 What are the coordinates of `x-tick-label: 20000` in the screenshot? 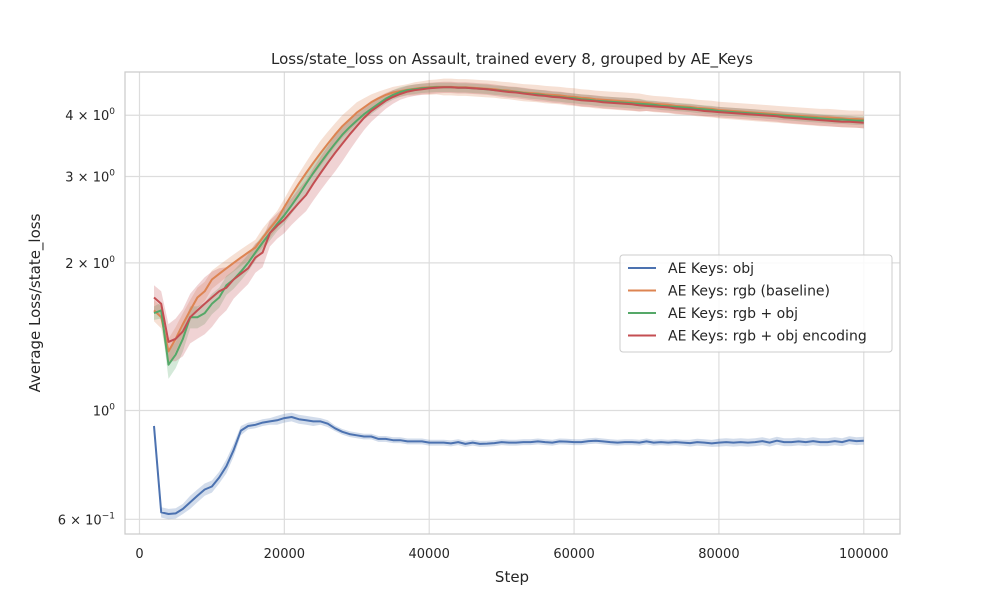 It's located at (284, 554).